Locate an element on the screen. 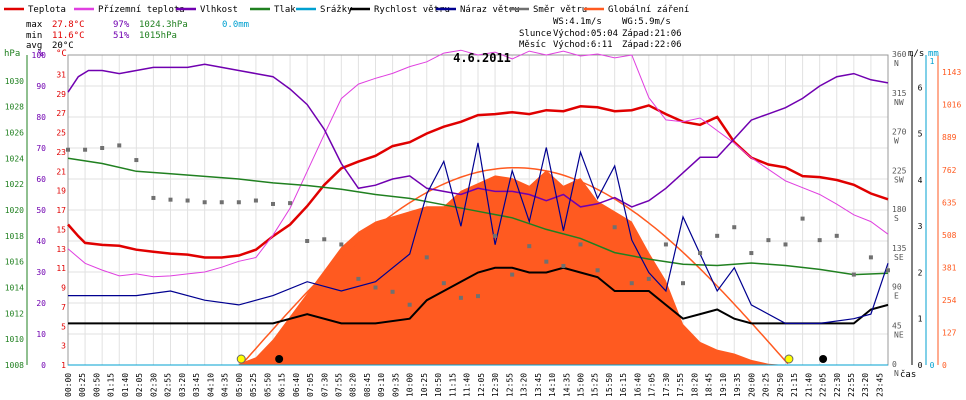 The height and width of the screenshot is (400, 966). x-tick-label: 10:50 is located at coordinates (438, 385).